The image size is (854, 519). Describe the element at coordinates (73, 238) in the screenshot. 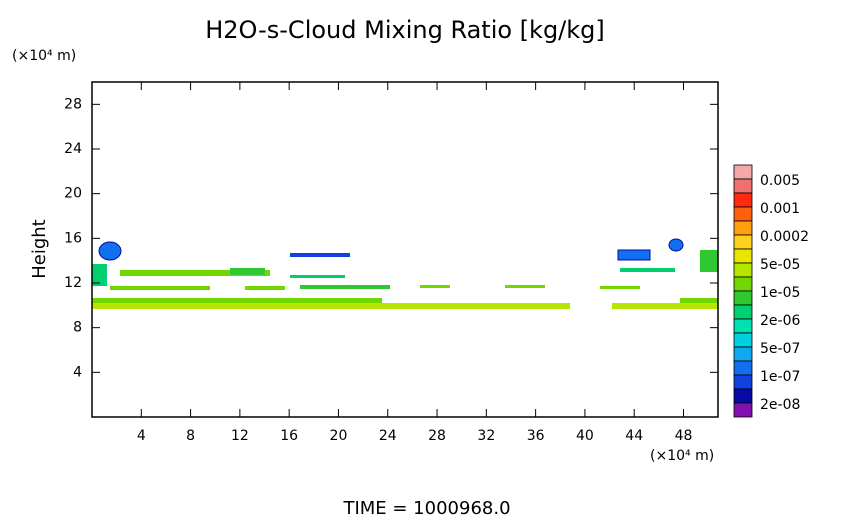

I see `y-tick-label: 16` at that location.